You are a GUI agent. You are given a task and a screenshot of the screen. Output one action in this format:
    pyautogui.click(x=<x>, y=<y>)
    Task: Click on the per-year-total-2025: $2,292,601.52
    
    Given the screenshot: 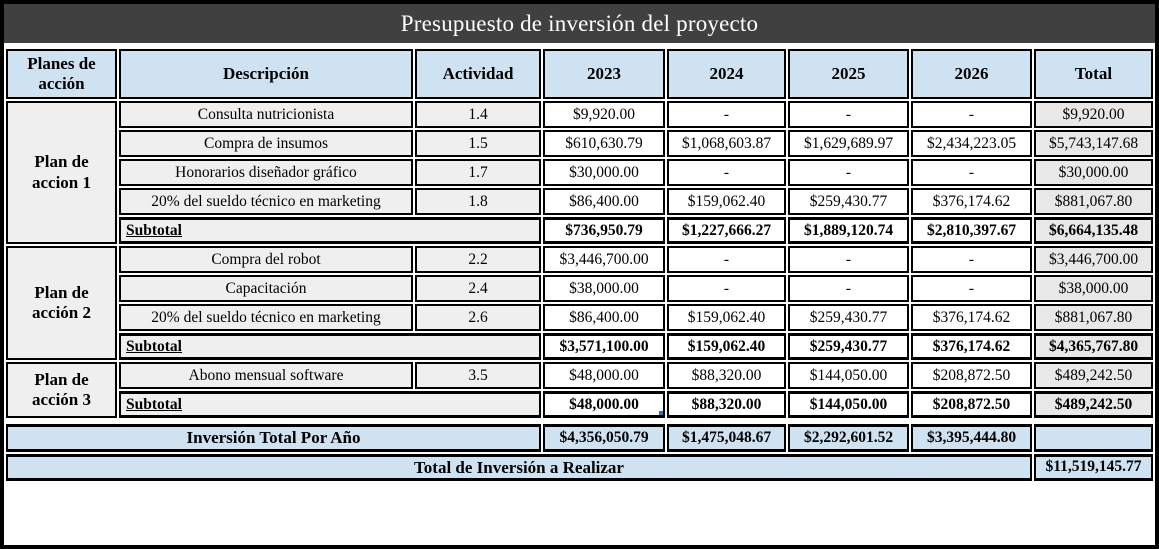 What is the action you would take?
    pyautogui.click(x=848, y=438)
    